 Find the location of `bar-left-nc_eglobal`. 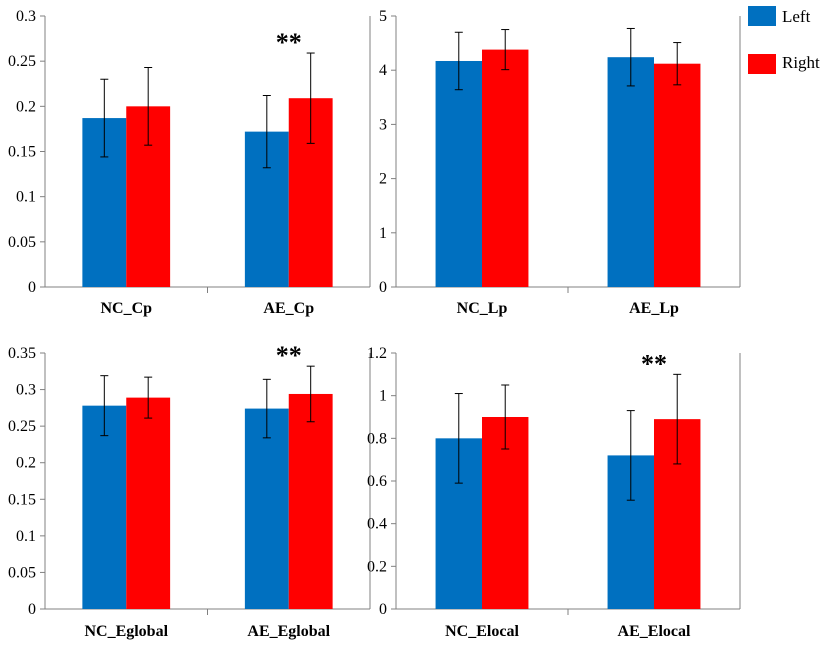

bar-left-nc_eglobal is located at coordinates (104, 507).